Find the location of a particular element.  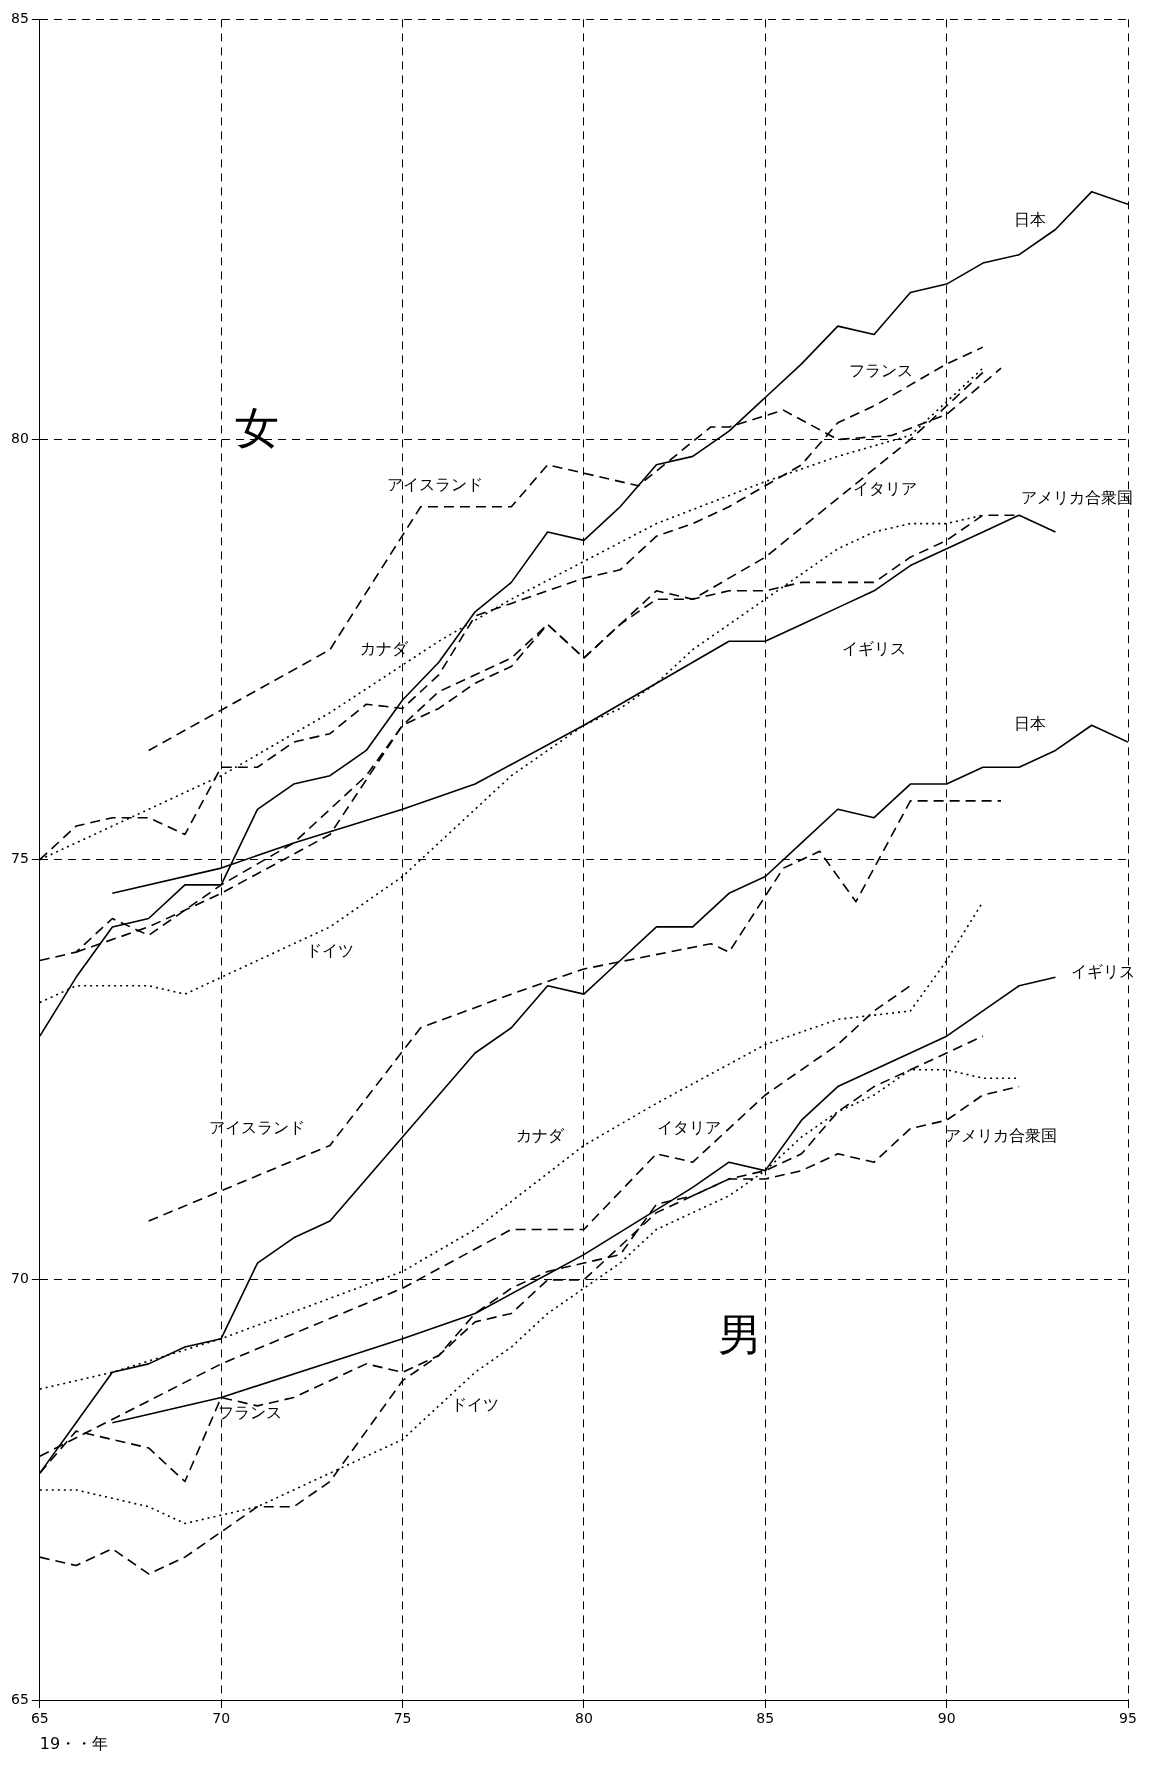

x-tick-label: 65 is located at coordinates (39, 1718).